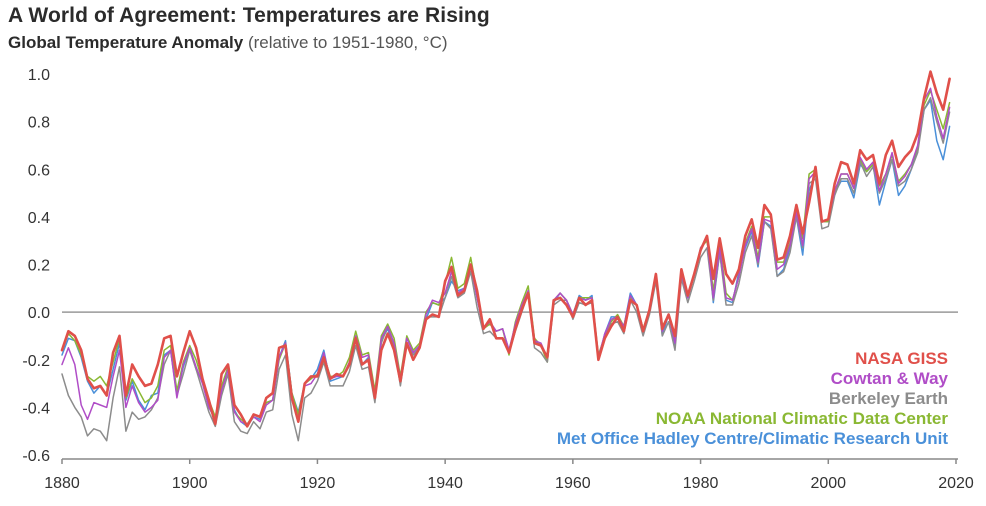  What do you see at coordinates (802, 418) in the screenshot?
I see `legend-label-noaa-national-climatic-data-center: NOAA National Climatic Data Center` at bounding box center [802, 418].